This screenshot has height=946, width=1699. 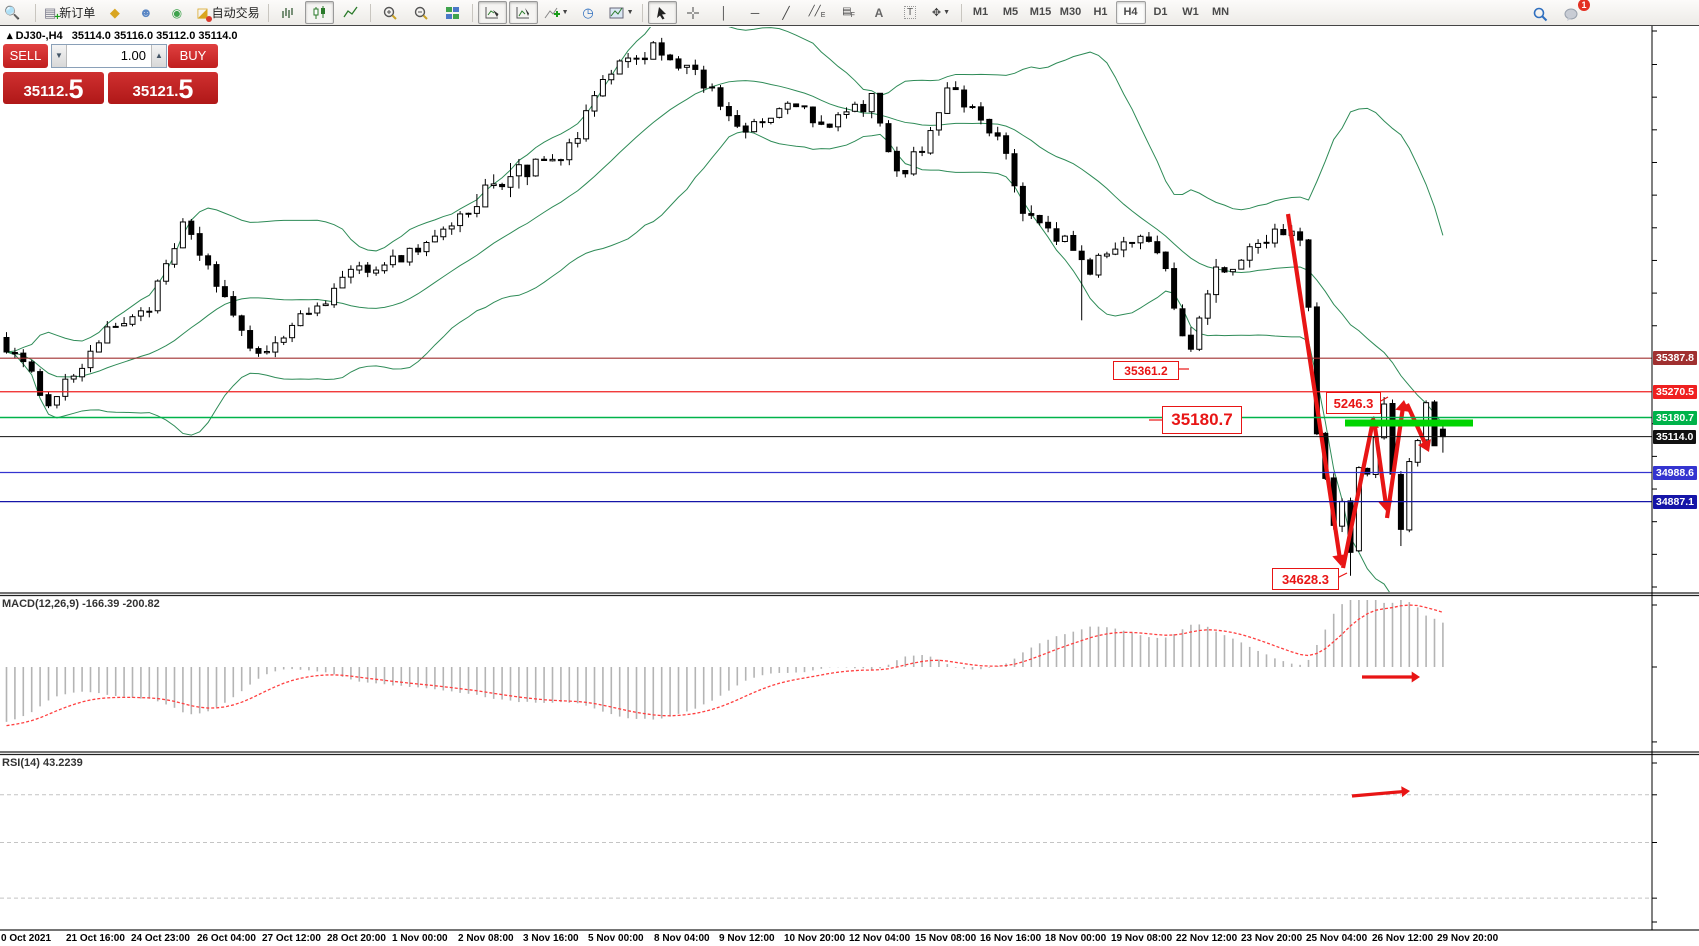 I want to click on volume-input: 1.00, so click(x=133, y=55).